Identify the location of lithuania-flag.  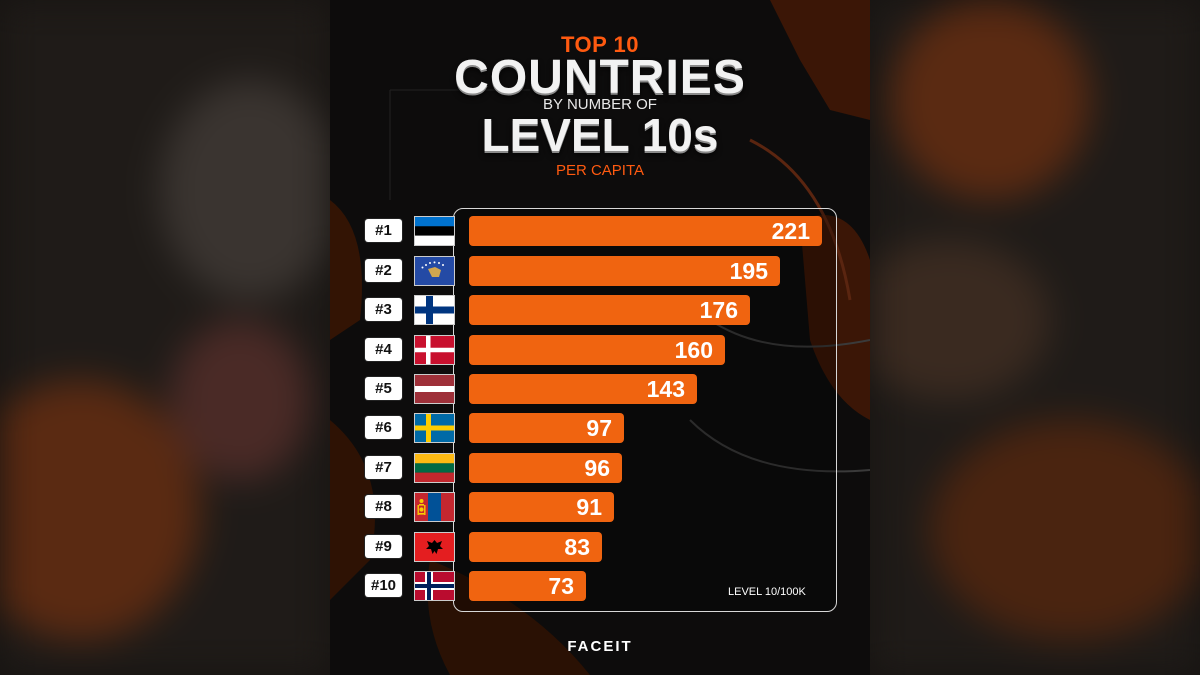
(434, 468).